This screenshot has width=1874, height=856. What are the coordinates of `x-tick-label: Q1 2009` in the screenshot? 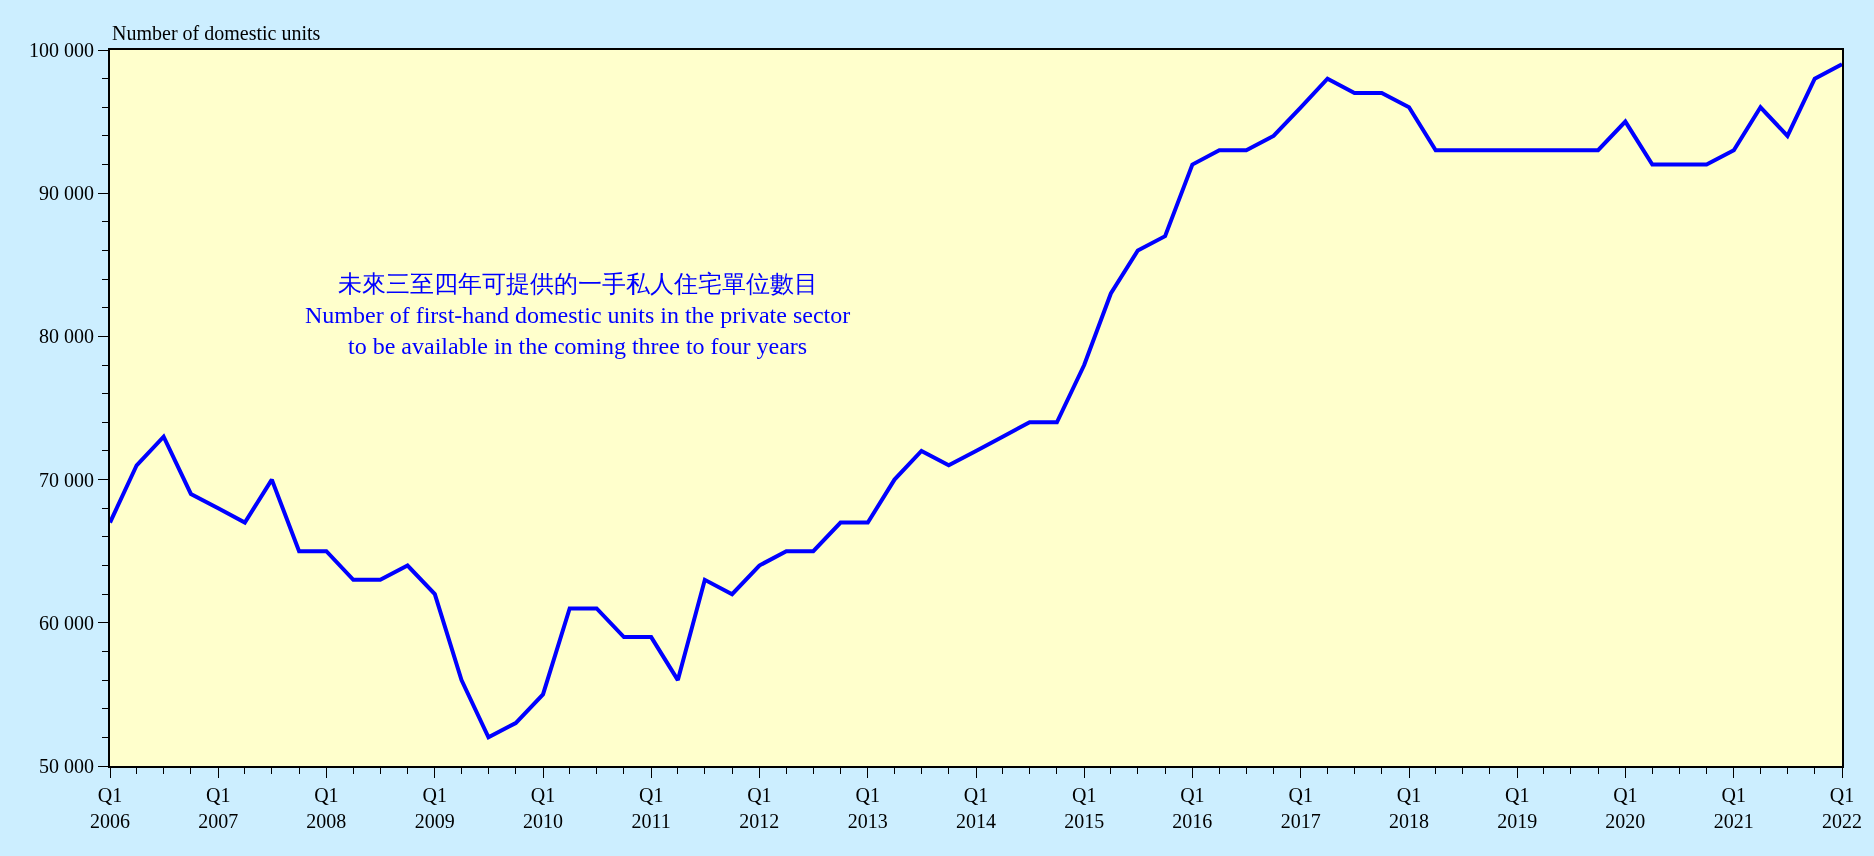 It's located at (434, 808).